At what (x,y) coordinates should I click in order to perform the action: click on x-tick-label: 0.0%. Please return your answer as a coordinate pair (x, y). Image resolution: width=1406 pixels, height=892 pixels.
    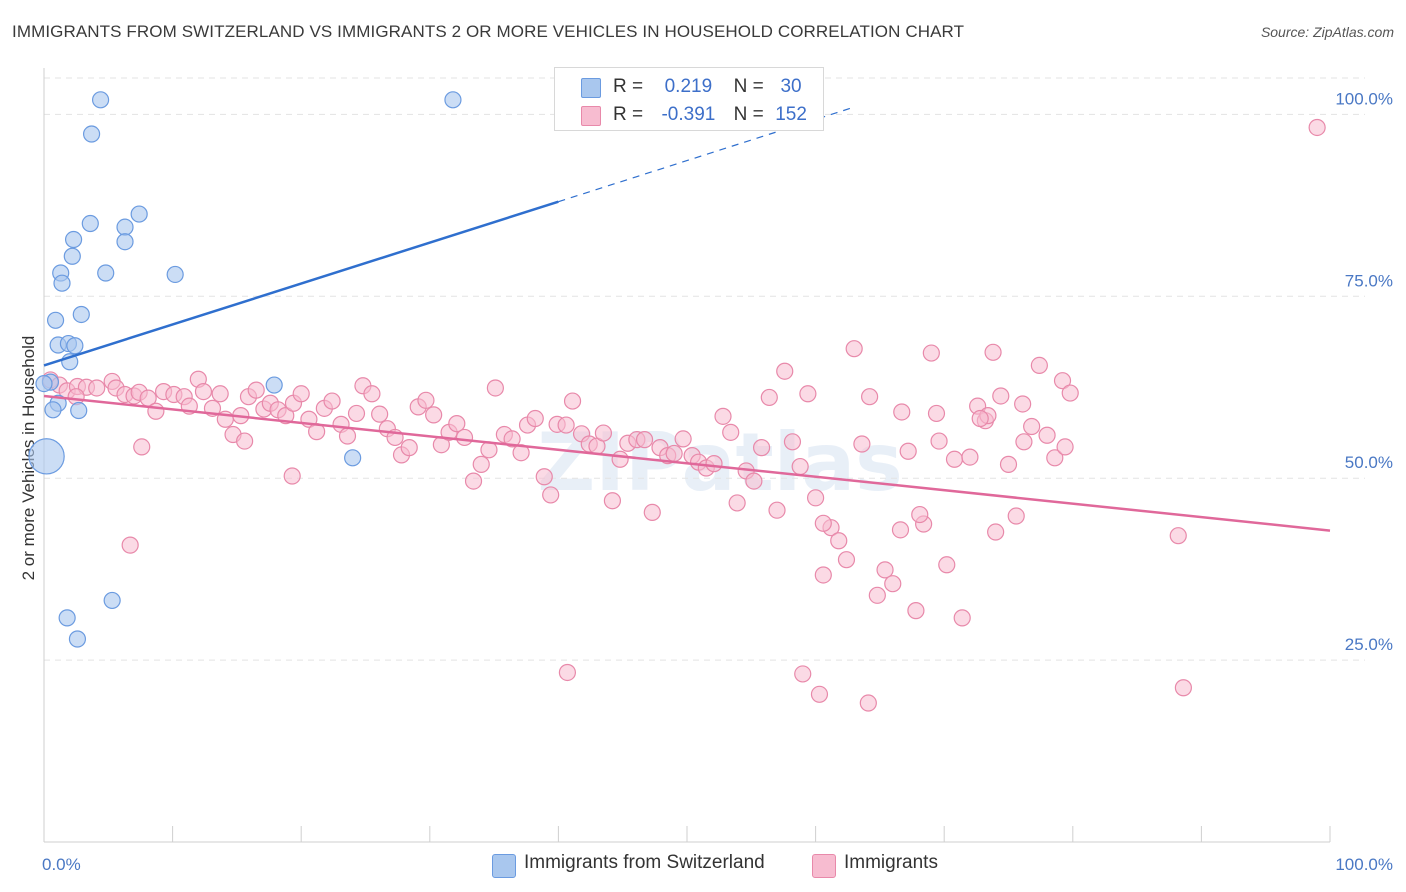
    Looking at the image, I should click on (61, 864).